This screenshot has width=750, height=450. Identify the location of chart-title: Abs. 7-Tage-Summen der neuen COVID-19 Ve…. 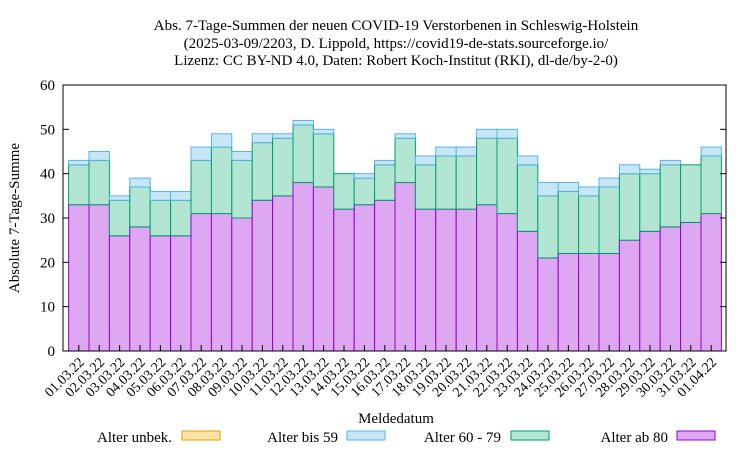
(396, 43).